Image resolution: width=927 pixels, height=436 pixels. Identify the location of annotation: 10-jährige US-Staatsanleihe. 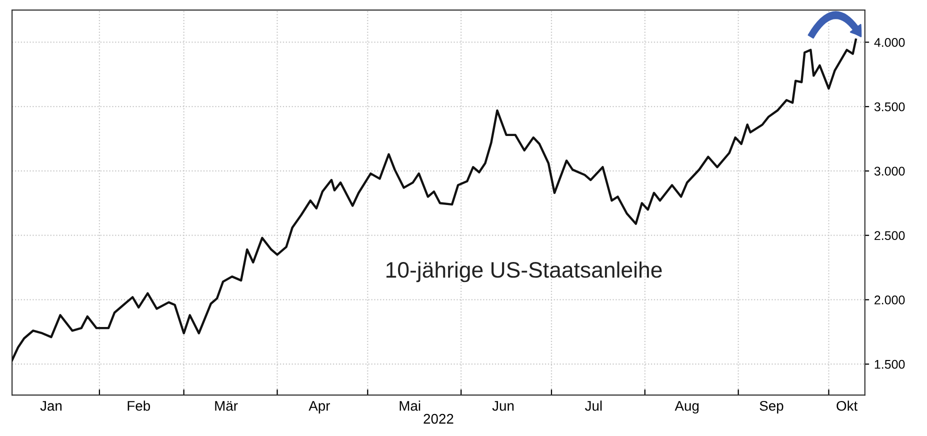
(524, 271).